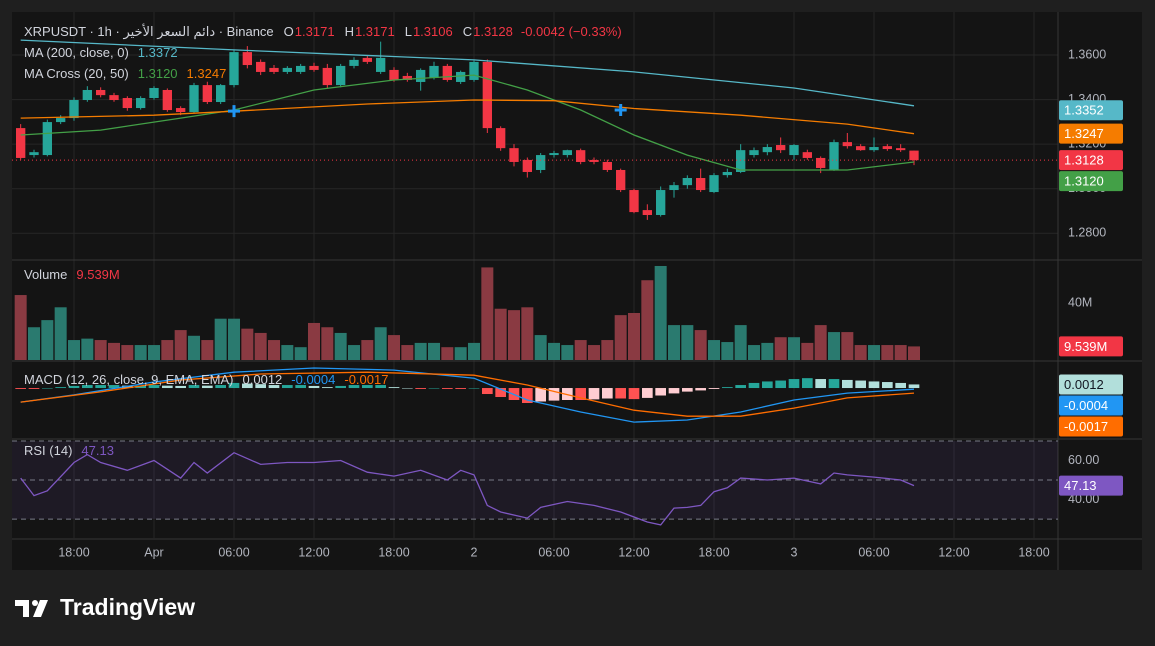  What do you see at coordinates (127, 607) in the screenshot?
I see `brand-name: TradingView` at bounding box center [127, 607].